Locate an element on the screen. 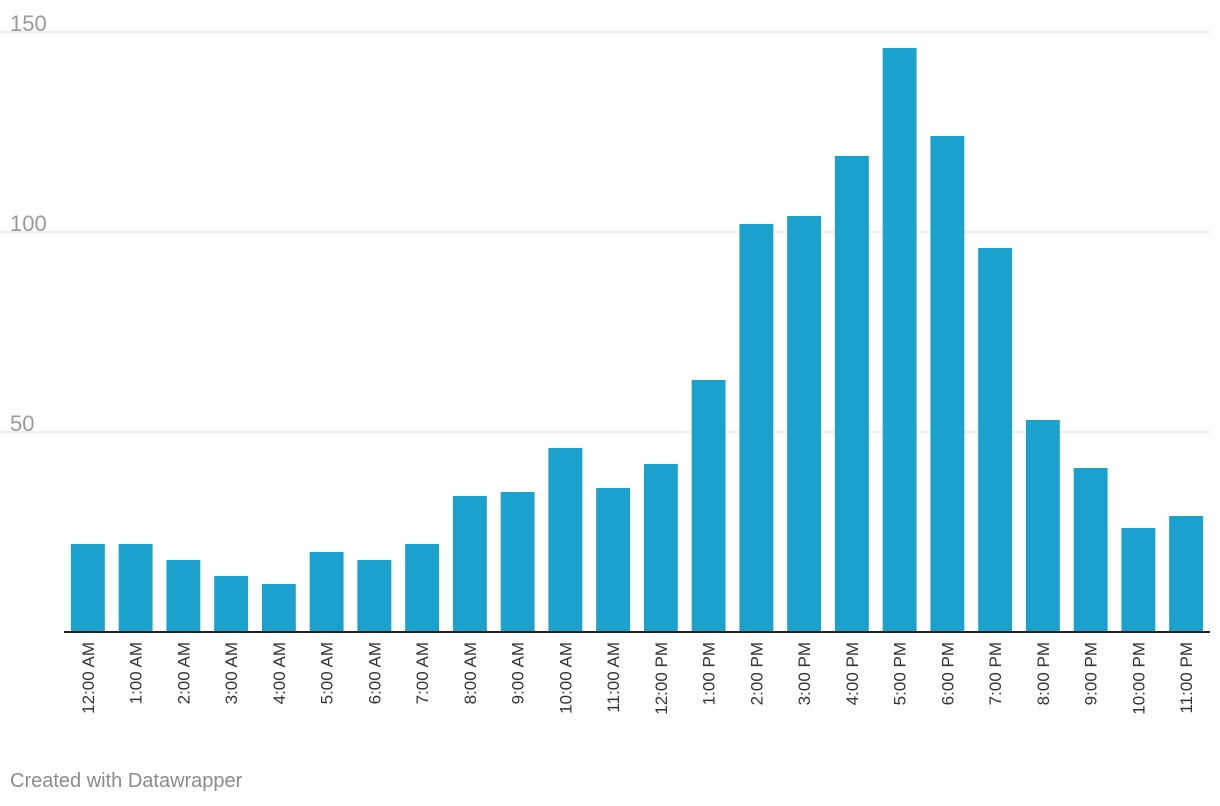 The image size is (1220, 806). x-tick-label: 8:00 PM is located at coordinates (1043, 673).